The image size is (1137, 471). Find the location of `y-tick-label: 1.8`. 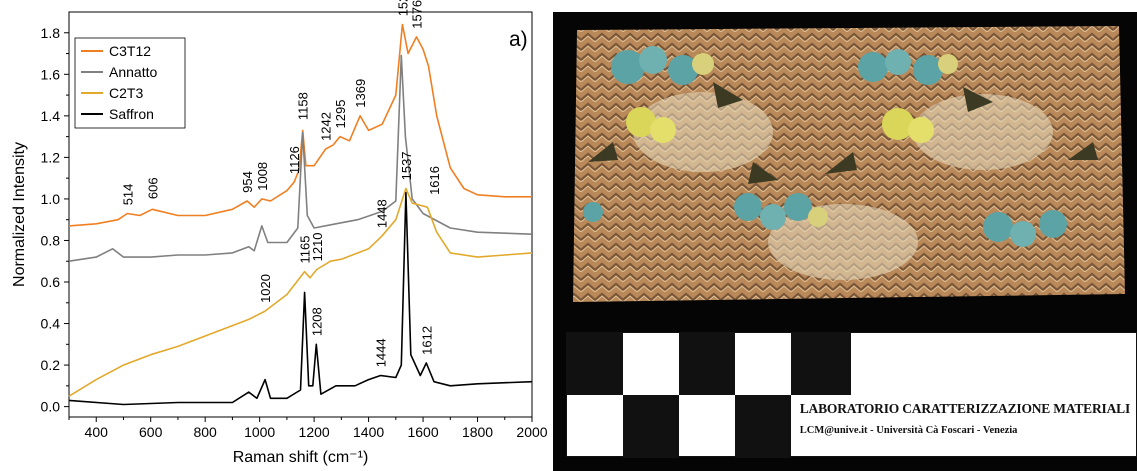

y-tick-label: 1.8 is located at coordinates (51, 33).